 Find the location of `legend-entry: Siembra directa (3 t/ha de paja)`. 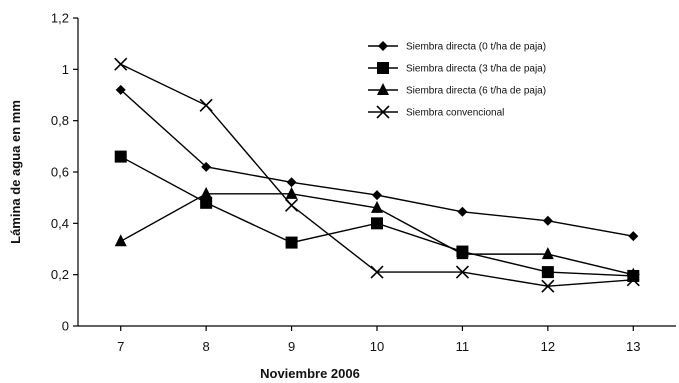

legend-entry: Siembra directa (3 t/ha de paja) is located at coordinates (457, 68).